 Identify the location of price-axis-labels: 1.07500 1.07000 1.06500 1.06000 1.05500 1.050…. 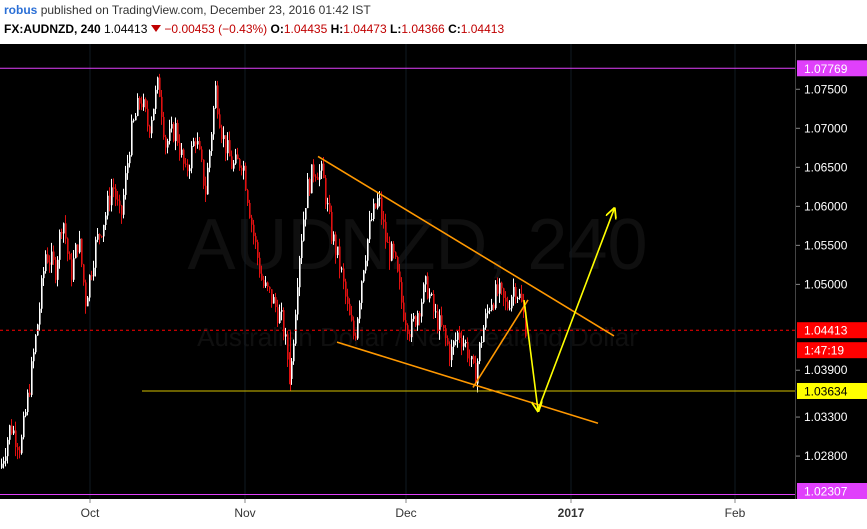
(831, 279).